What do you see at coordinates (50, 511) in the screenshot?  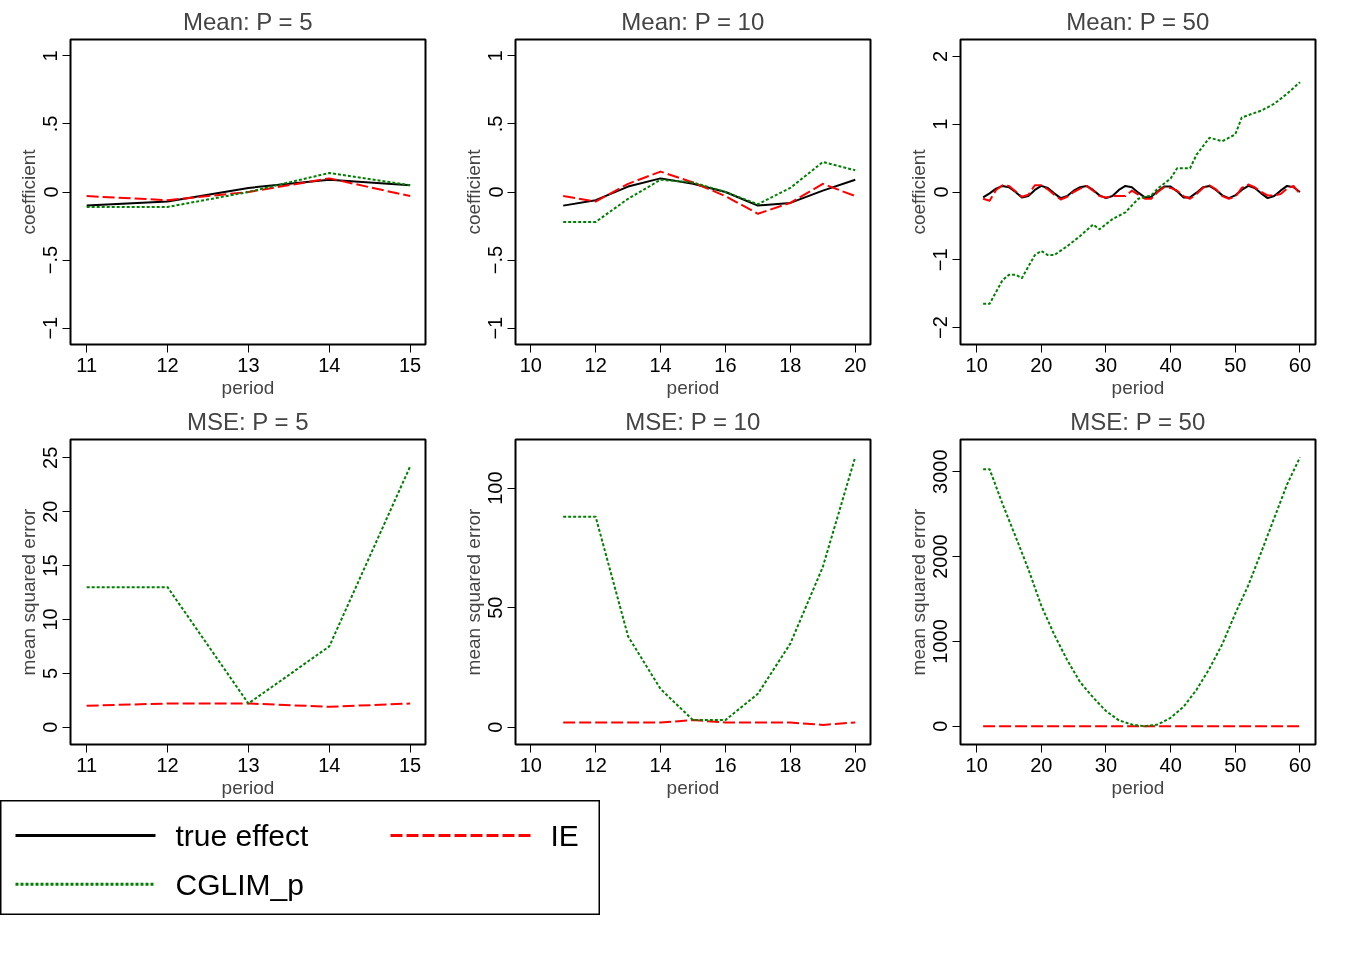 I see `y-tick-label: 20` at bounding box center [50, 511].